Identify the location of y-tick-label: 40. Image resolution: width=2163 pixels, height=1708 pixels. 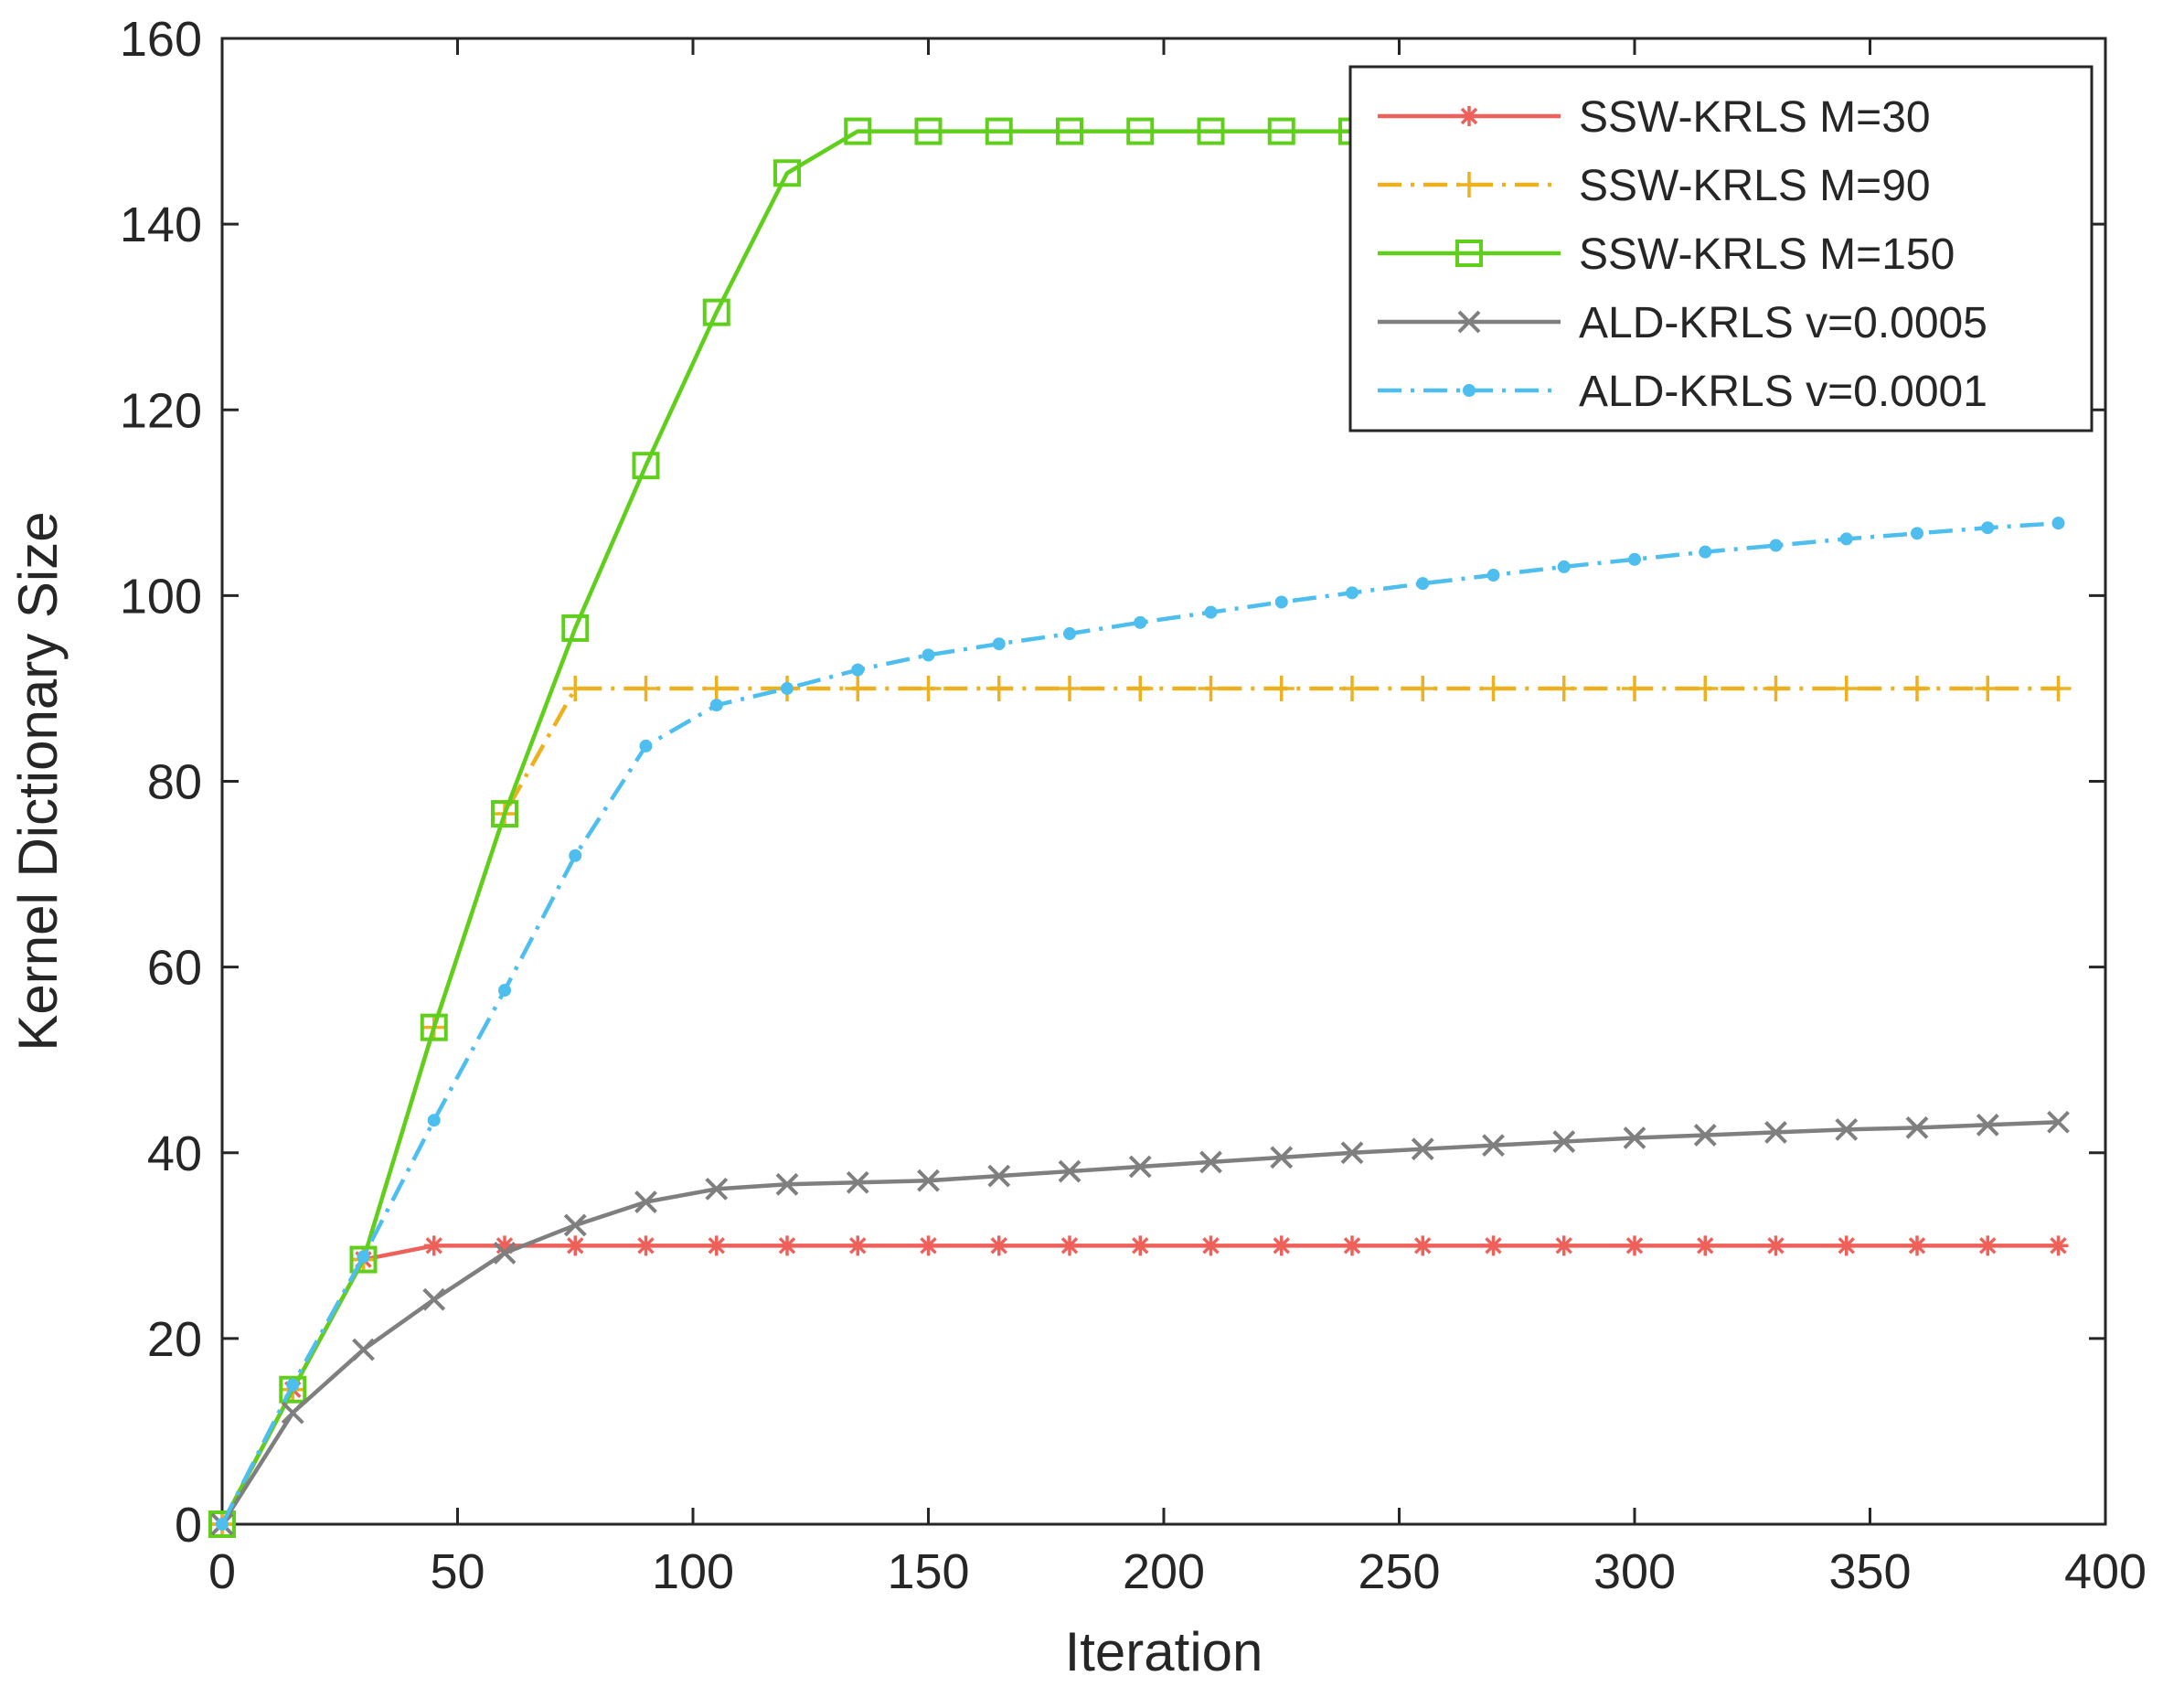
(174, 1154).